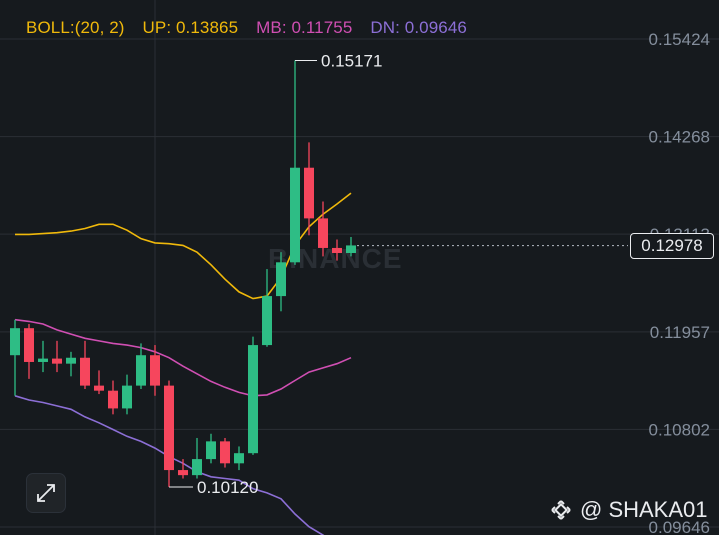 The height and width of the screenshot is (535, 719). What do you see at coordinates (644, 509) in the screenshot?
I see `watermark-handle: @ SHAKA01` at bounding box center [644, 509].